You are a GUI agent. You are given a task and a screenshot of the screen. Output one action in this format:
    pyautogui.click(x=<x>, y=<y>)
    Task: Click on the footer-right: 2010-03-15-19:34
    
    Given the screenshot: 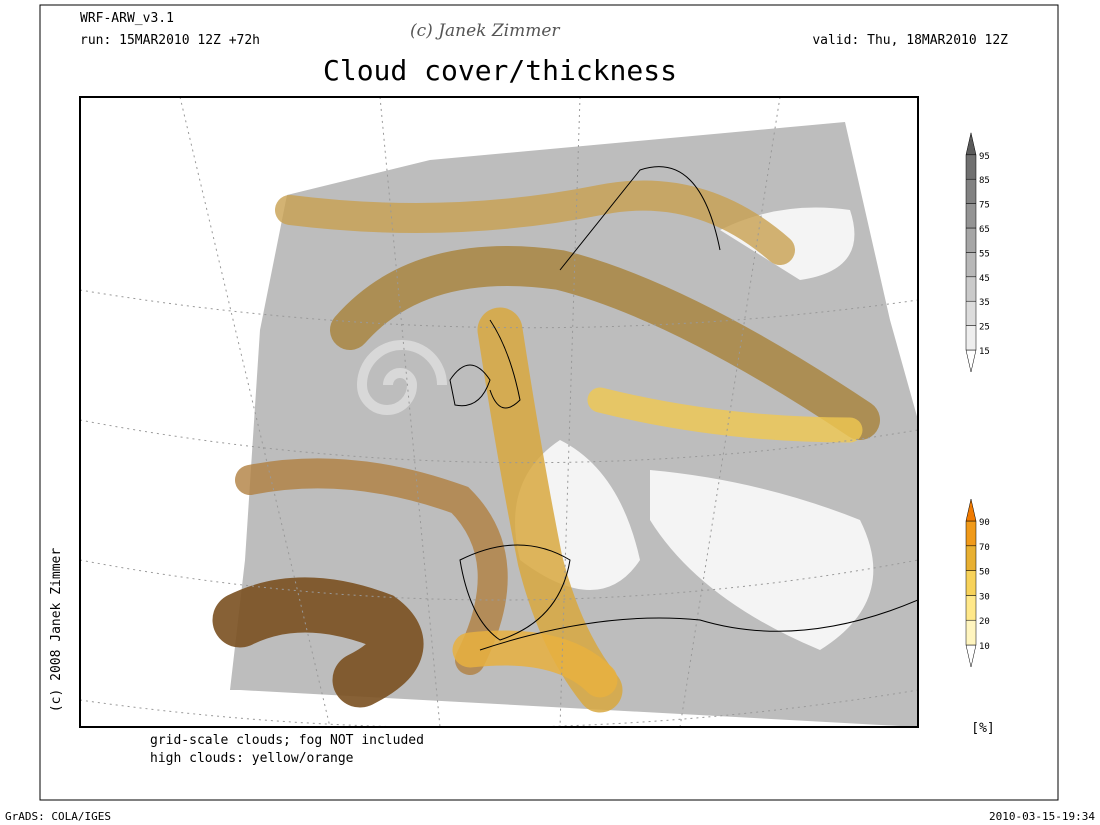 What is the action you would take?
    pyautogui.click(x=1042, y=816)
    